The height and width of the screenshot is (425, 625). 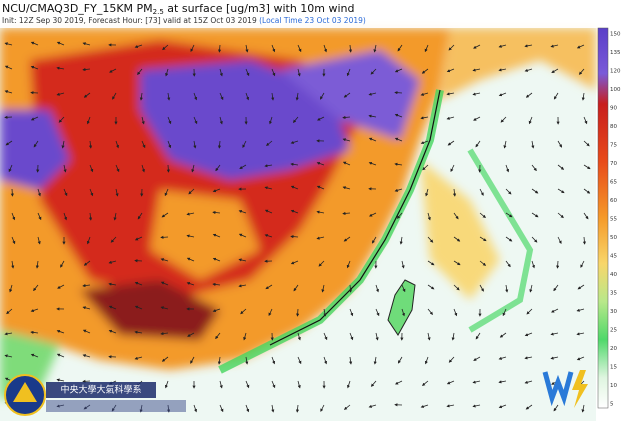 What do you see at coordinates (613, 294) in the screenshot?
I see `colorbar-label: 35` at bounding box center [613, 294].